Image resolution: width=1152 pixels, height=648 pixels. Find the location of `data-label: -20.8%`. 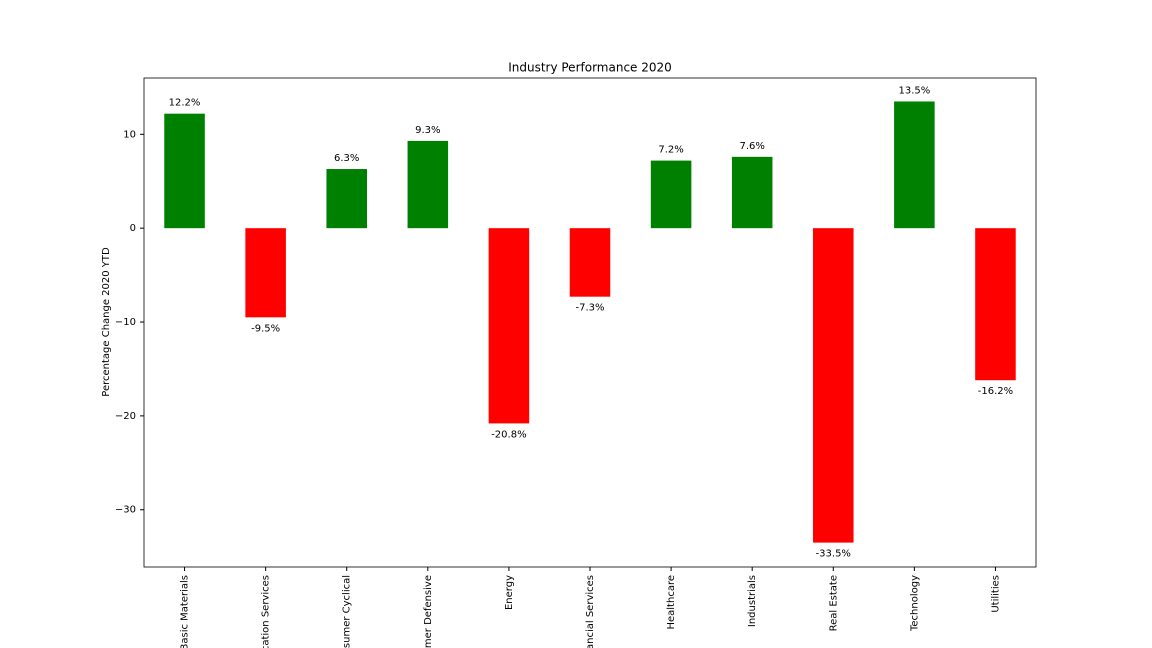

data-label: -20.8% is located at coordinates (508, 434).